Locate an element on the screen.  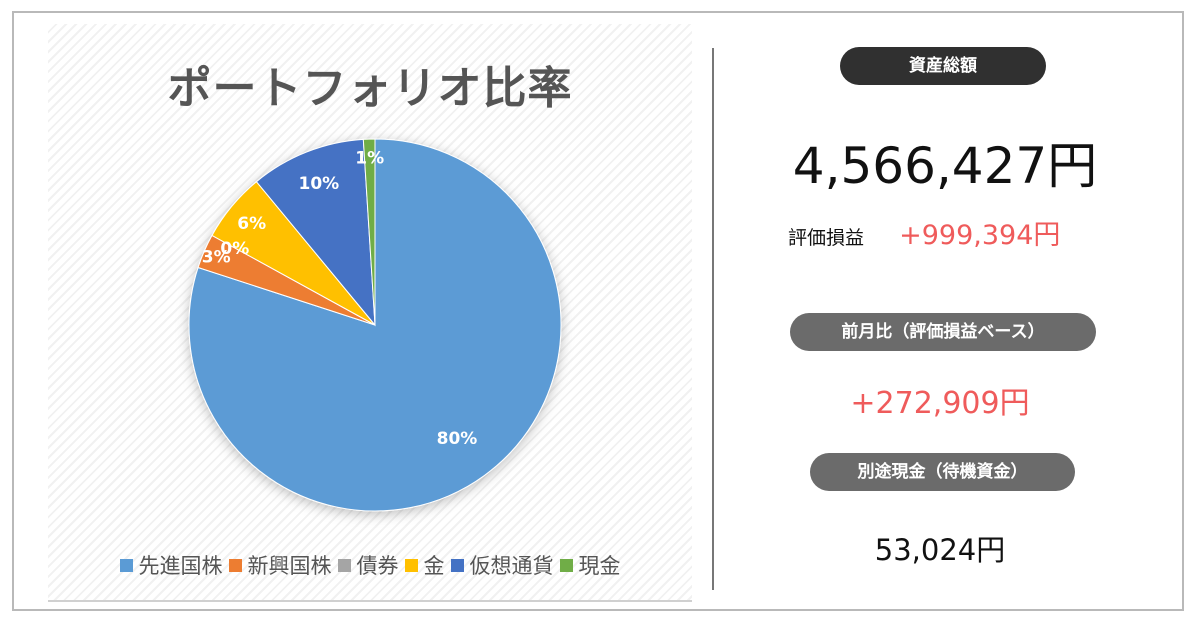
legend-label: 仮想通貨 is located at coordinates (511, 566).